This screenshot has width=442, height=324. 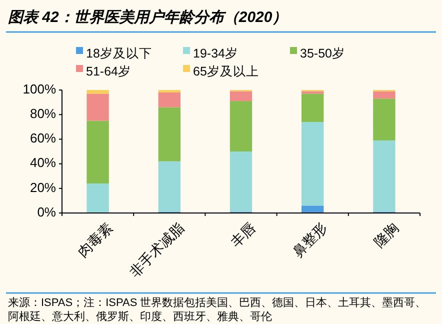 I want to click on chart-title: 图表 42：世界医美用户年龄分布（2020）, so click(x=148, y=17).